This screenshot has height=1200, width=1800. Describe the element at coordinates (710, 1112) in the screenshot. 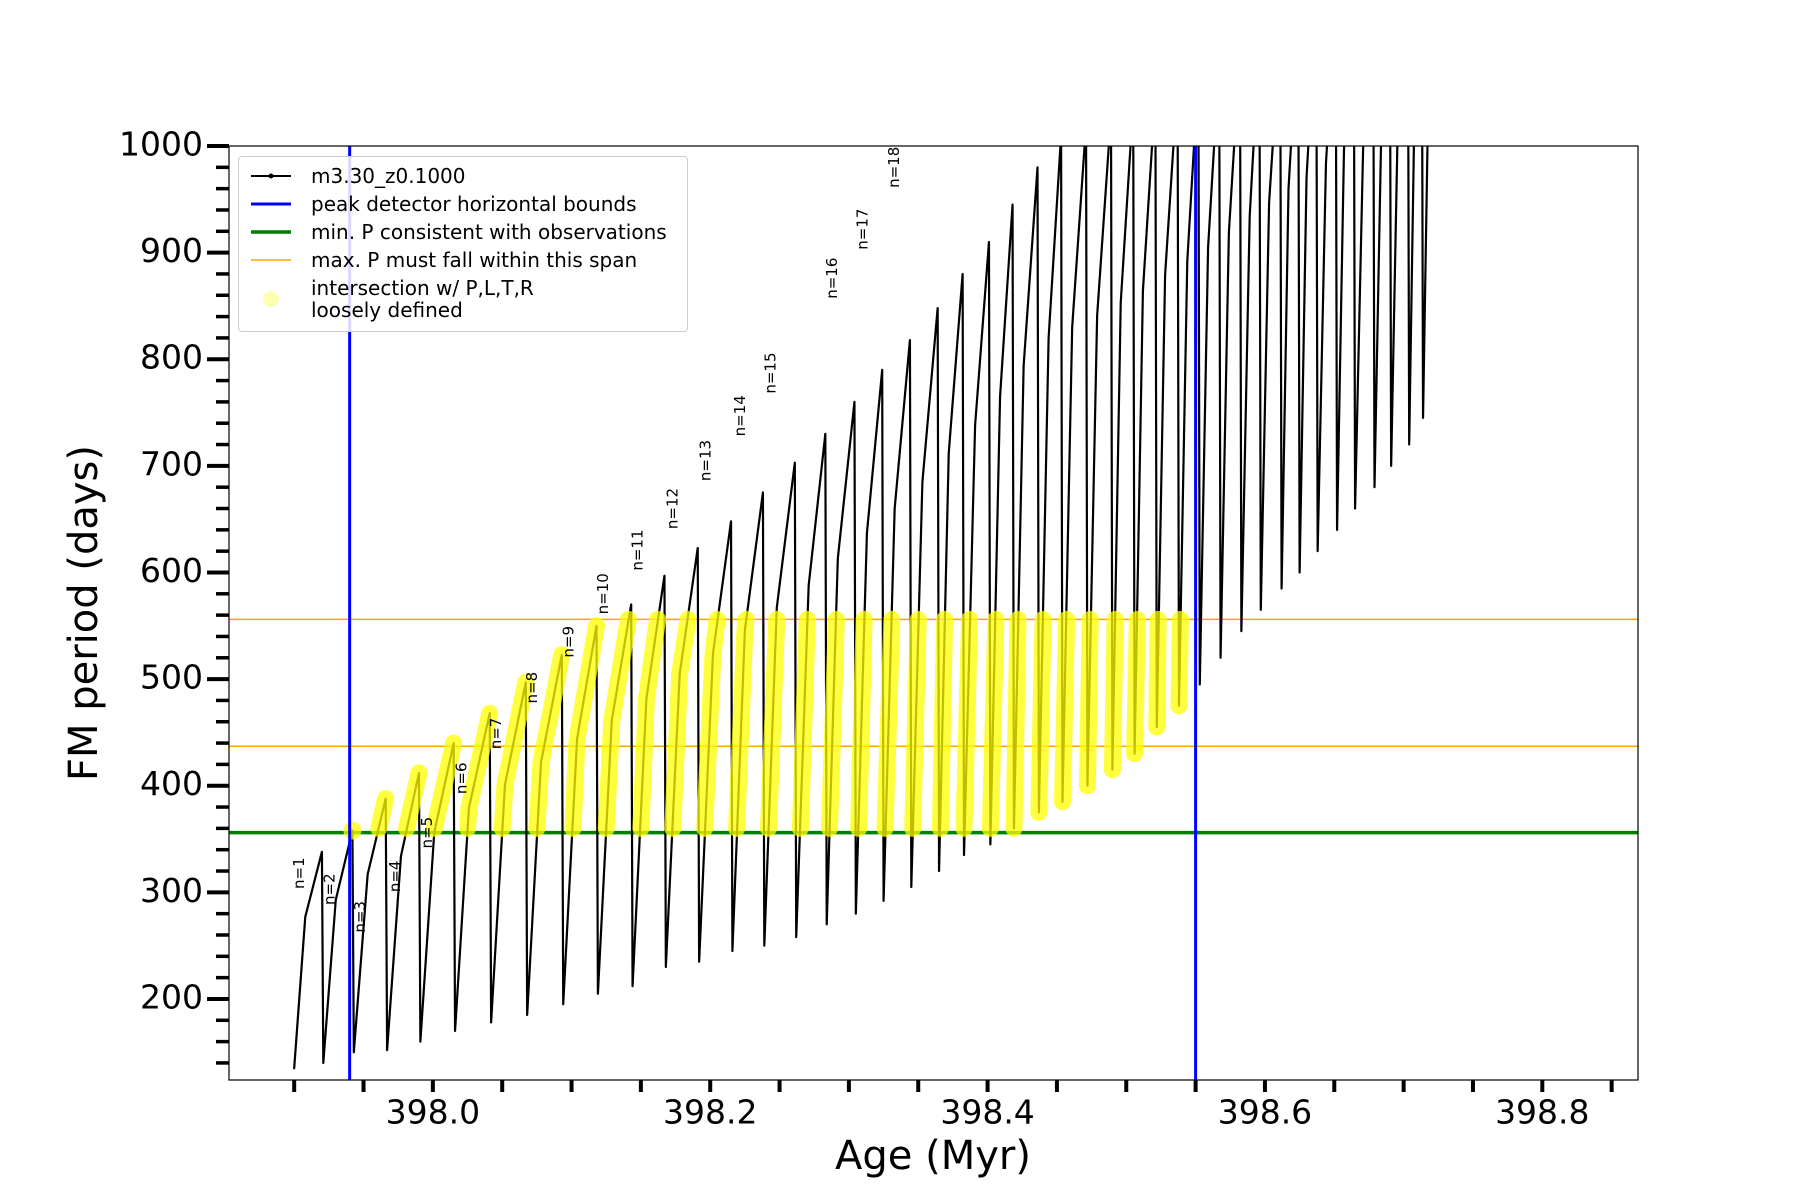

I see `x-tick-label: 398.2` at that location.